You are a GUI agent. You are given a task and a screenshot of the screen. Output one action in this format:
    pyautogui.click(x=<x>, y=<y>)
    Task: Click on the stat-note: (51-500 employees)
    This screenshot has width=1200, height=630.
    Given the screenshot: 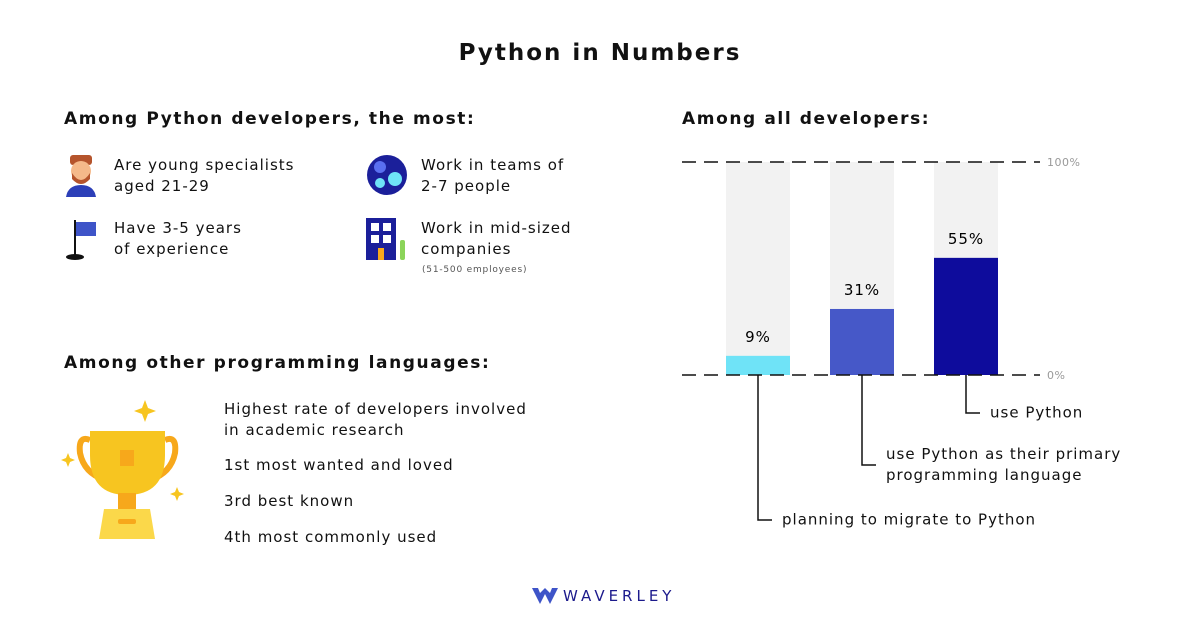 What is the action you would take?
    pyautogui.click(x=475, y=270)
    